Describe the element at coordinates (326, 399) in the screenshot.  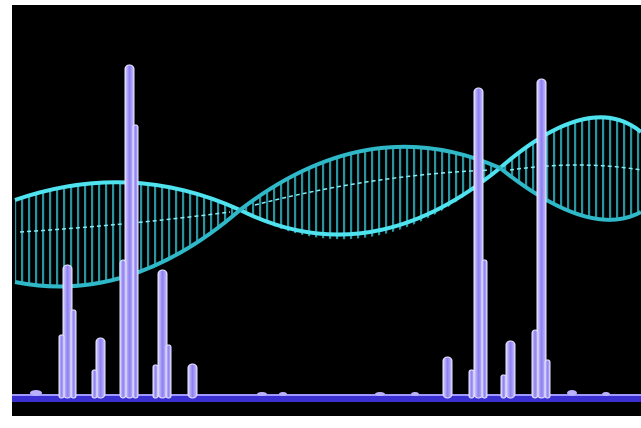
I see `baseline` at that location.